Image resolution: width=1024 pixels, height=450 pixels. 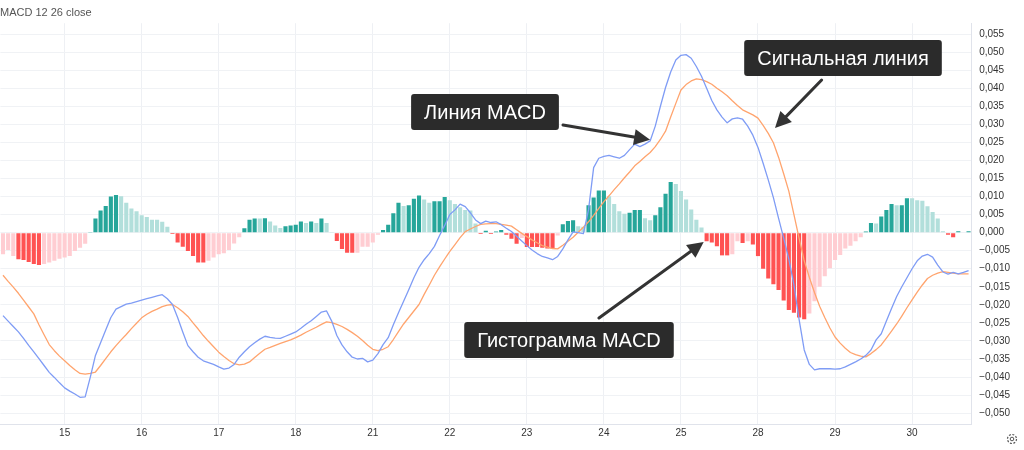 What do you see at coordinates (142, 432) in the screenshot?
I see `x-tick-label: 16` at bounding box center [142, 432].